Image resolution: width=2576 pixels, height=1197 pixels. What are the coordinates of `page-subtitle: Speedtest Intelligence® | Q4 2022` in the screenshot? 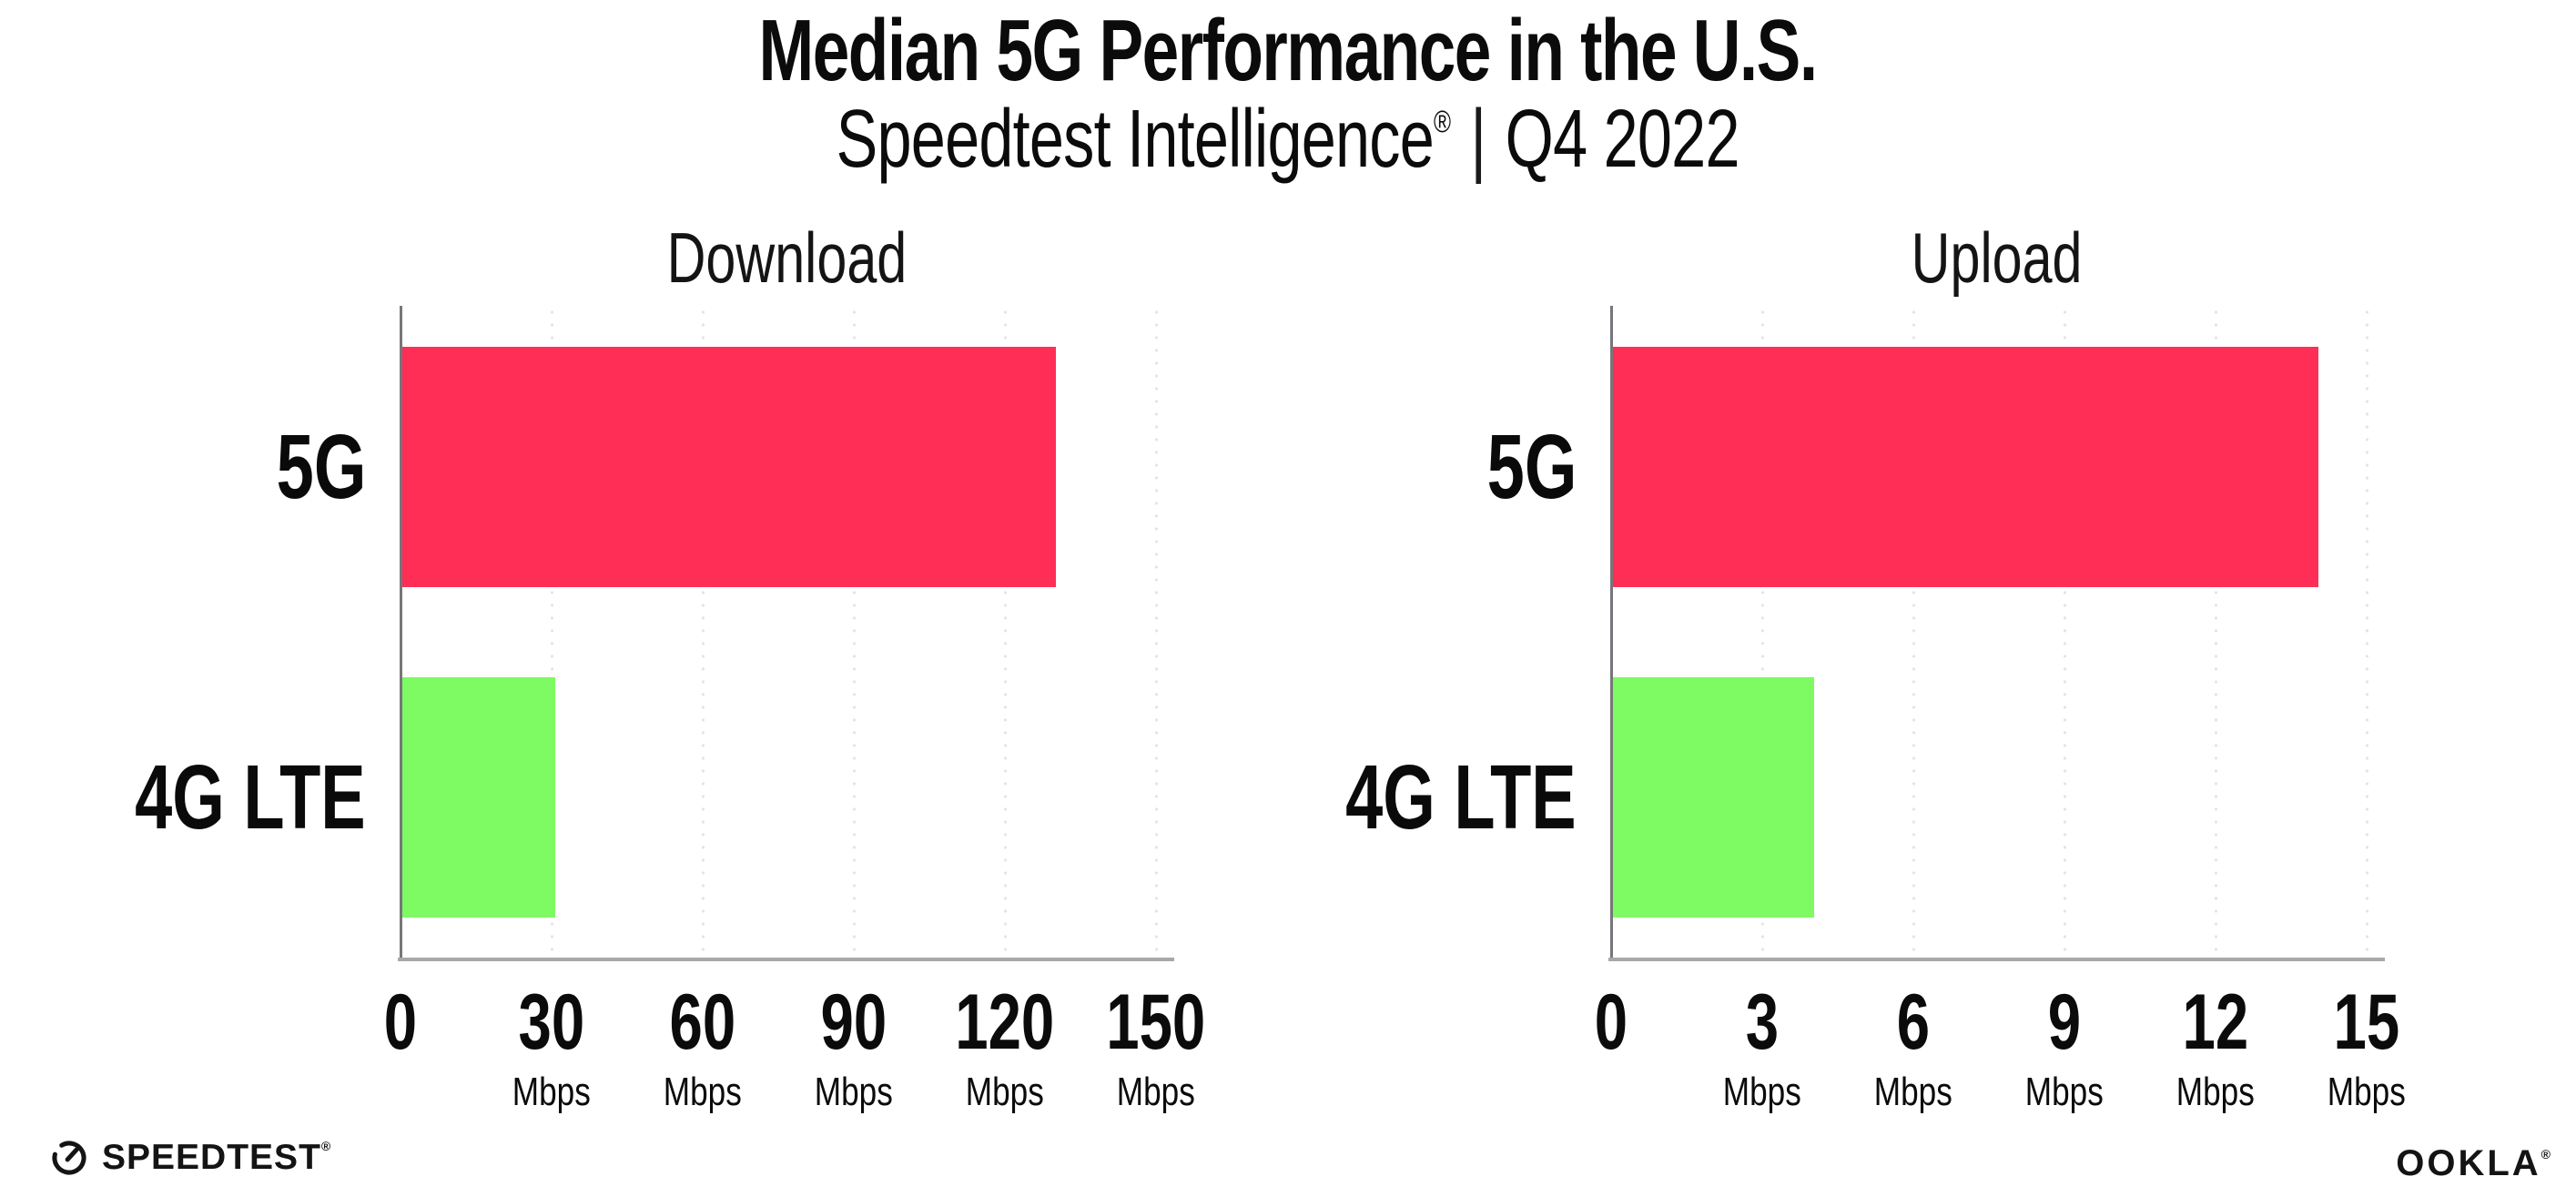 It's located at (1288, 139).